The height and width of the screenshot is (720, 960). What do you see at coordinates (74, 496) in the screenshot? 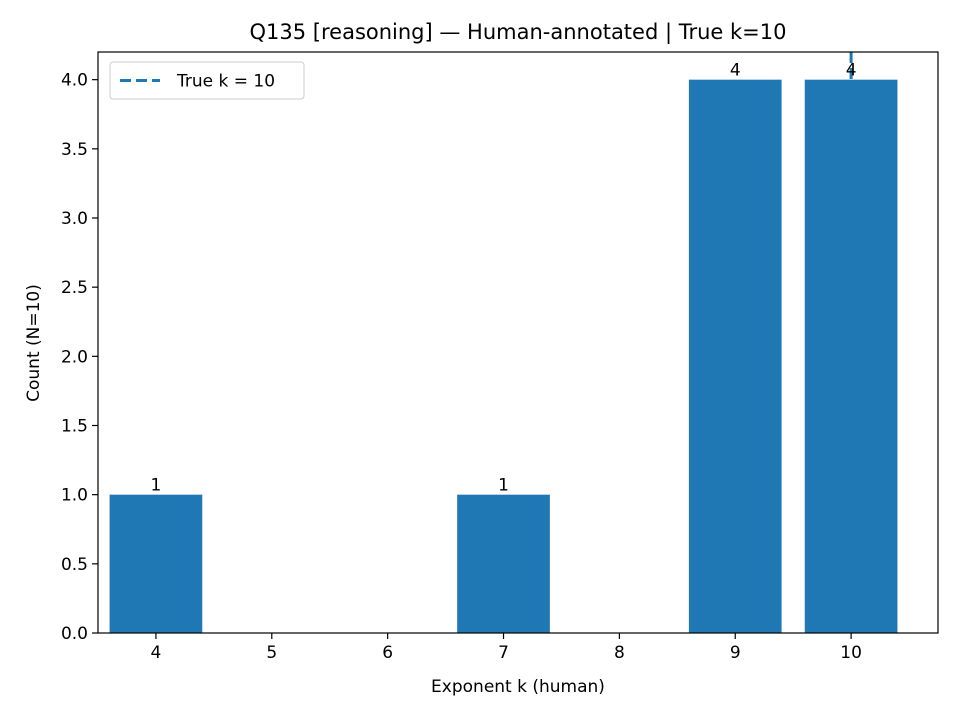
I see `y-tick-label: 1.0` at bounding box center [74, 496].